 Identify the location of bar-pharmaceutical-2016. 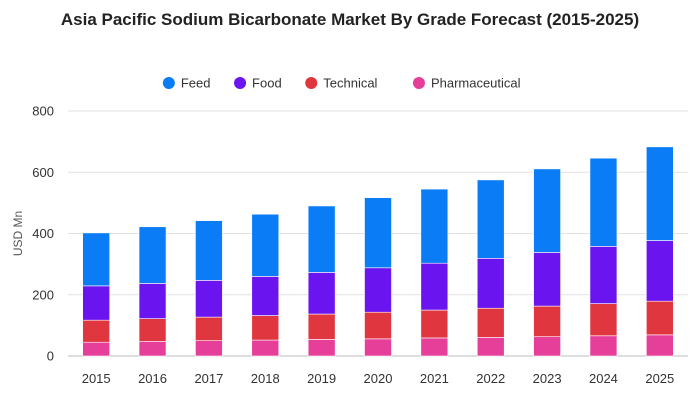
(152, 348).